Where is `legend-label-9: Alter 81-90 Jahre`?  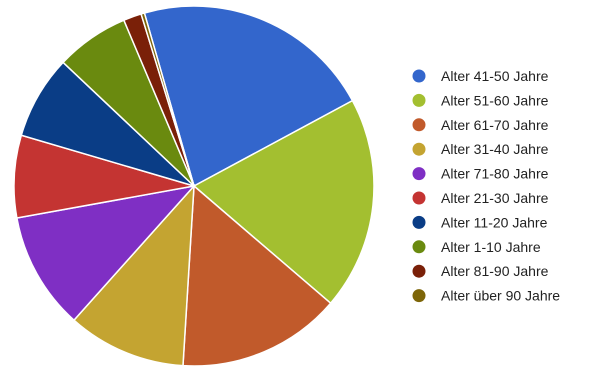 legend-label-9: Alter 81-90 Jahre is located at coordinates (495, 271).